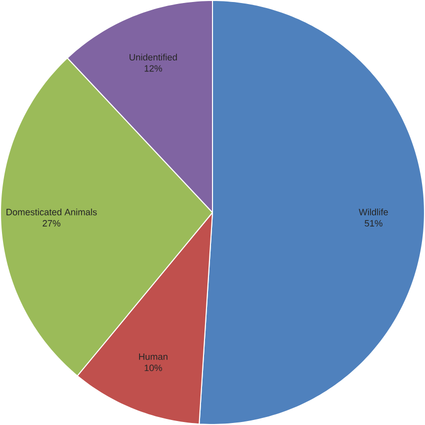  Describe the element at coordinates (153, 356) in the screenshot. I see `slice-label: Human` at that location.